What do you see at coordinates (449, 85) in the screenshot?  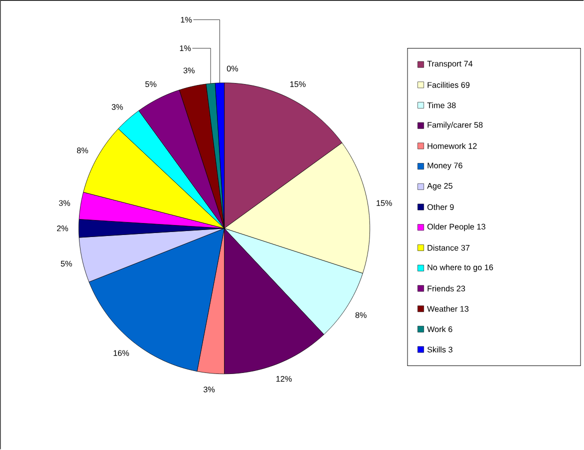 I see `legend-label: Facilities 69` at bounding box center [449, 85].